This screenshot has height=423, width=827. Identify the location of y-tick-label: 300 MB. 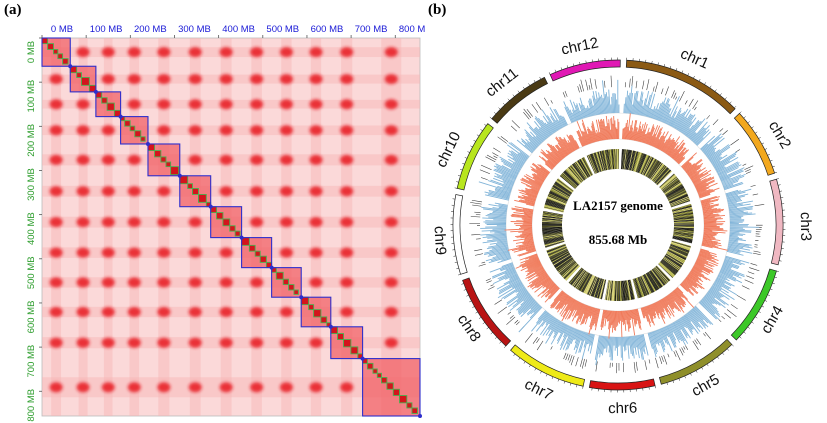
(31, 184).